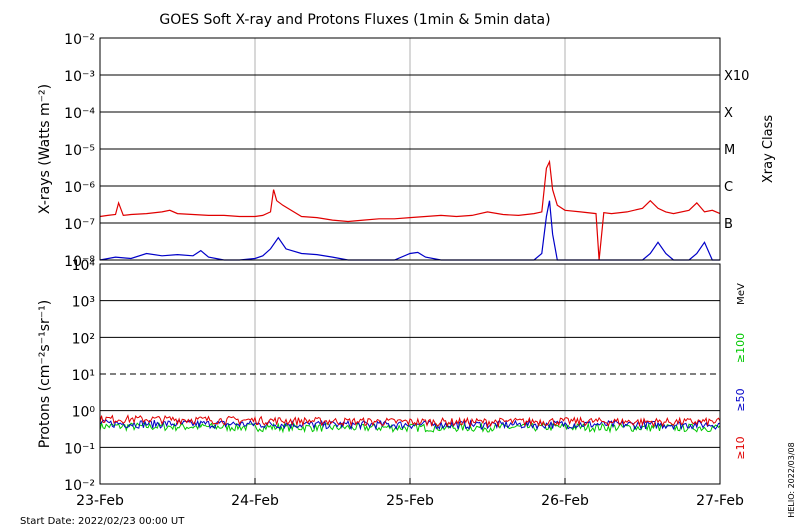 The height and width of the screenshot is (530, 800). What do you see at coordinates (83, 376) in the screenshot?
I see `proton-y-tick-label: 10¹` at bounding box center [83, 376].